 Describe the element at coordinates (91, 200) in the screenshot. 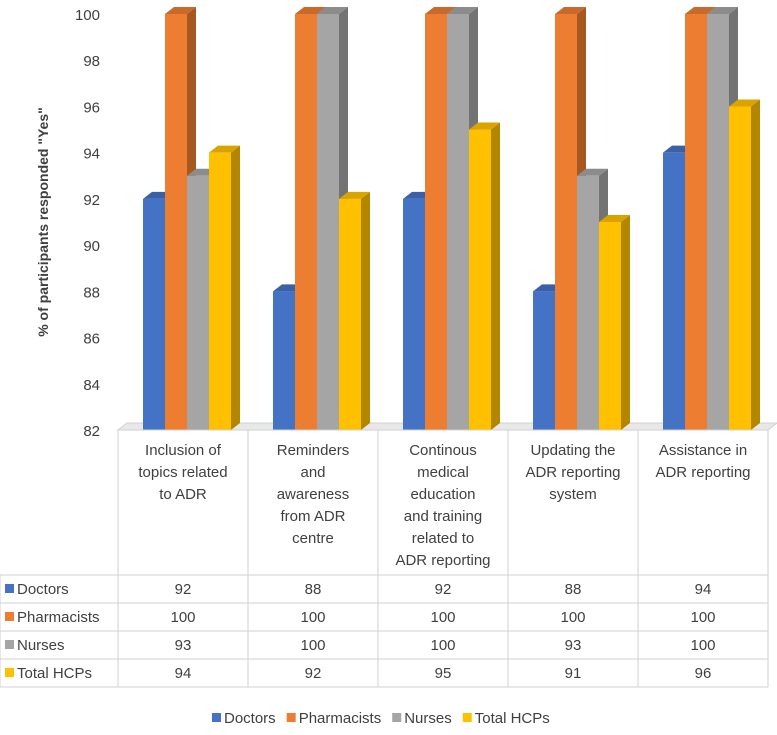

I see `y-tick-label: 92` at that location.